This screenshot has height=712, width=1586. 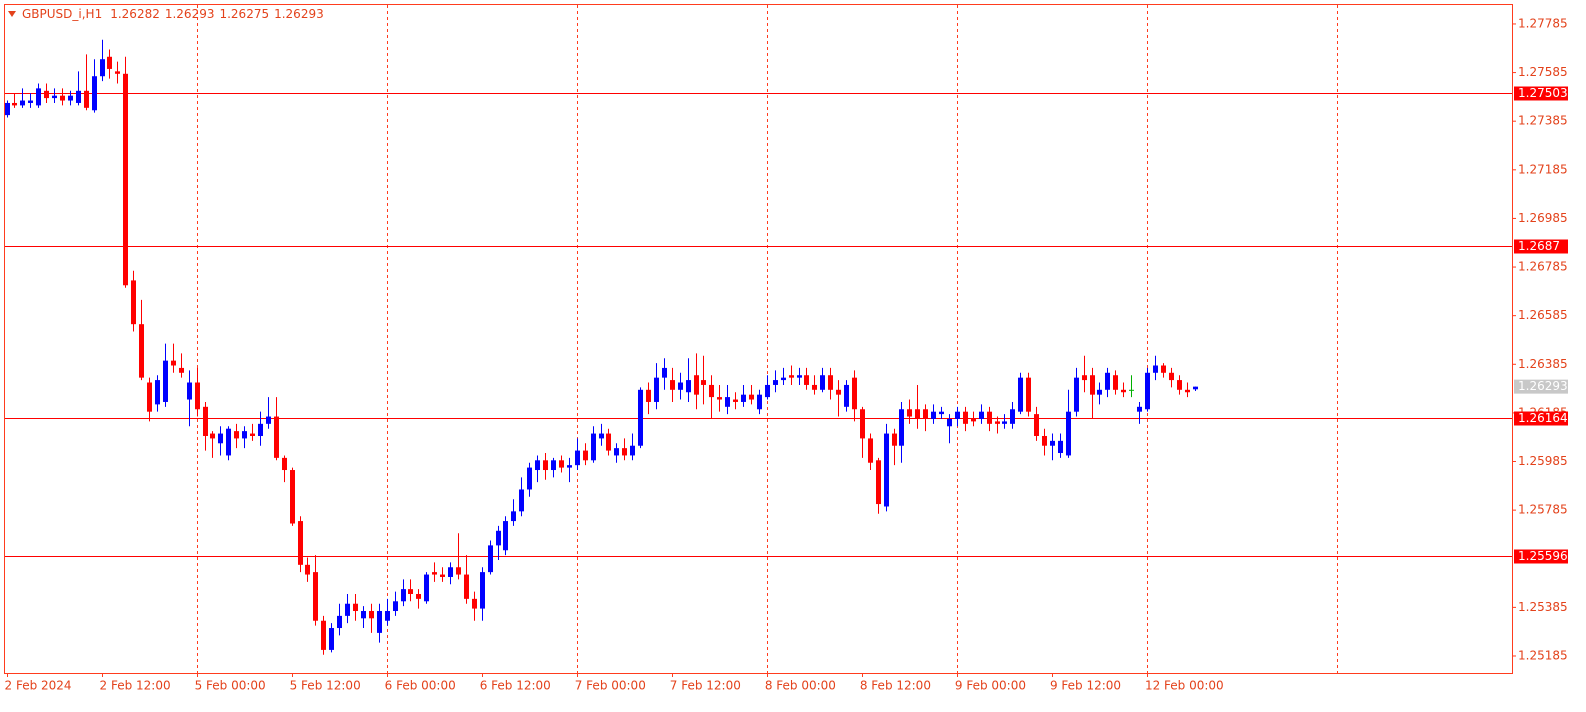 I want to click on layer: 1.27503 1.2687 1.26164 1.25596 1.26293, so click(x=1541, y=325).